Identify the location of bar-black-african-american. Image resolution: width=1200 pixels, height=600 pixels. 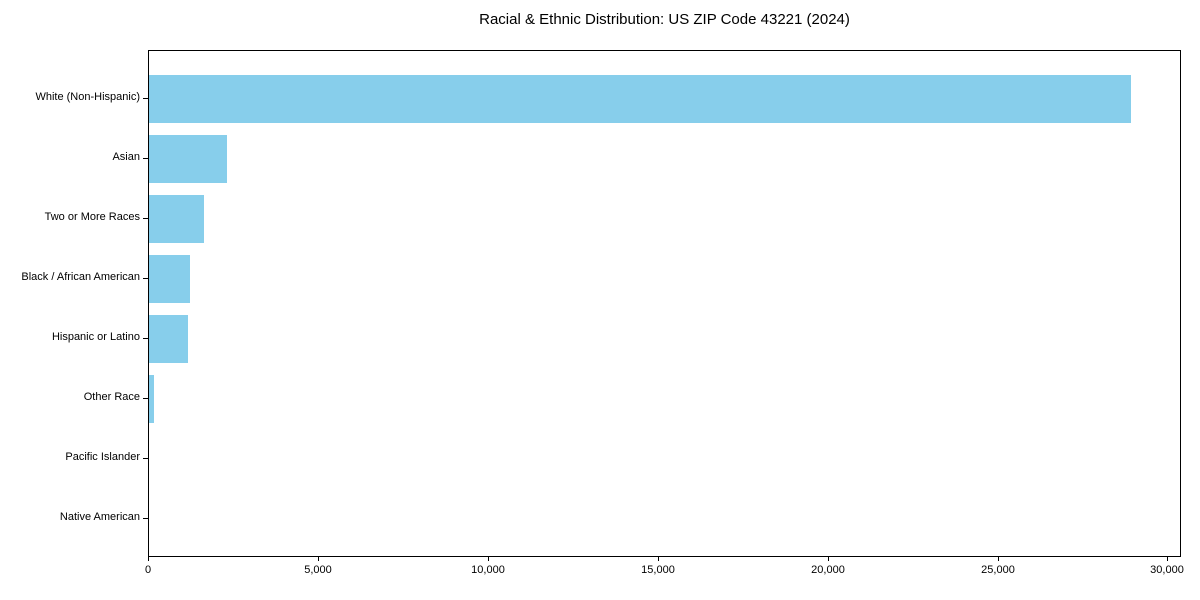
(169, 279).